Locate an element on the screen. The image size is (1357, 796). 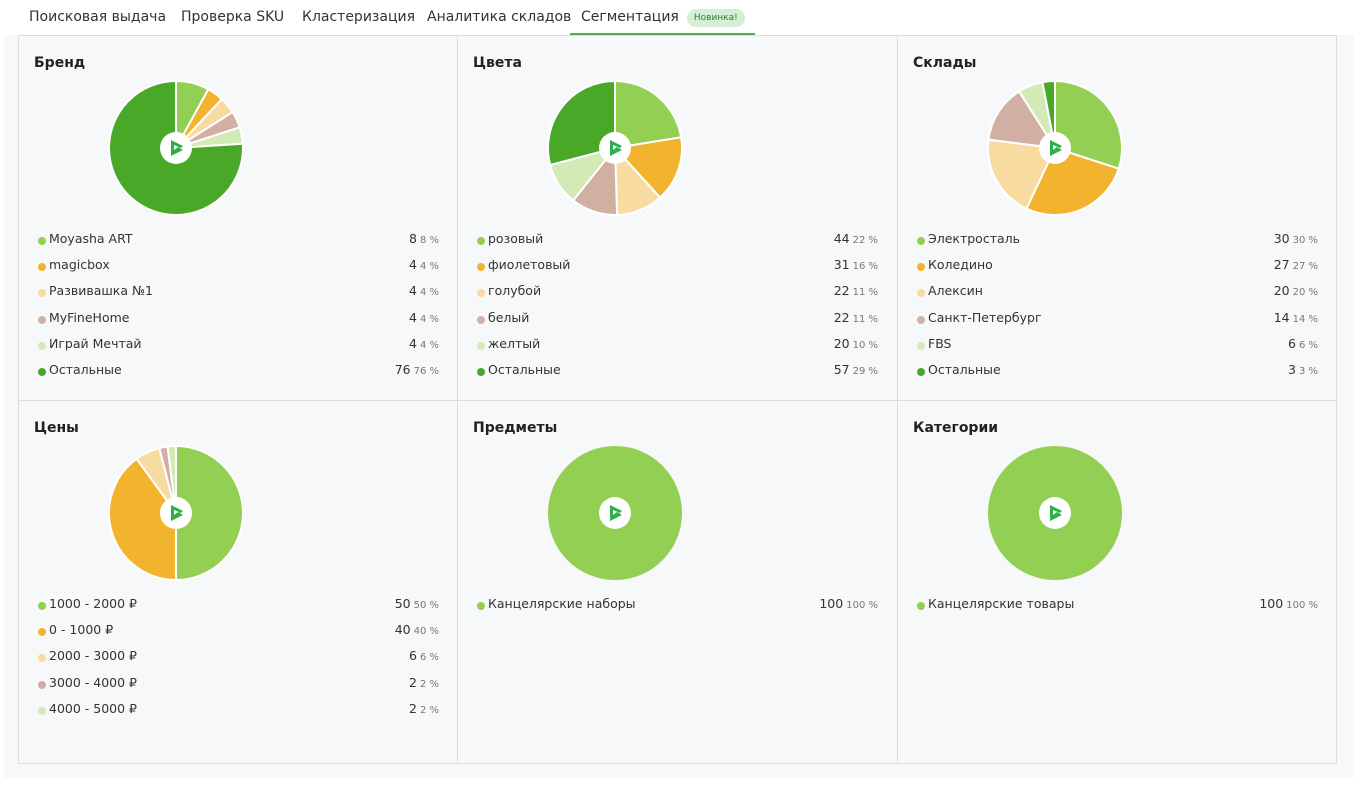
legend-item: Играй Мечтай 4 4 % is located at coordinates (238, 349).